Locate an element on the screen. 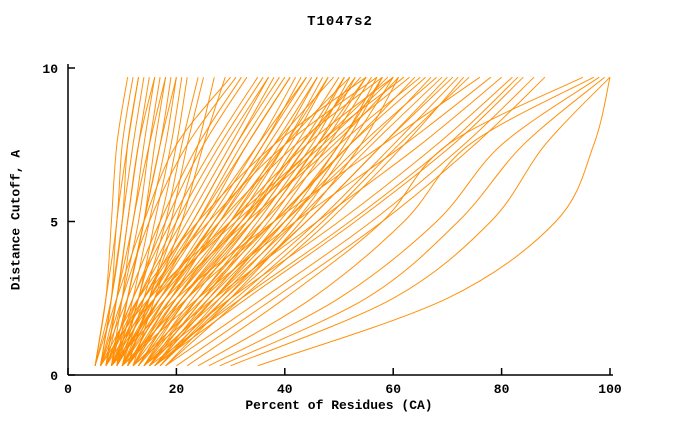  x-tick-label: 80 is located at coordinates (502, 389).